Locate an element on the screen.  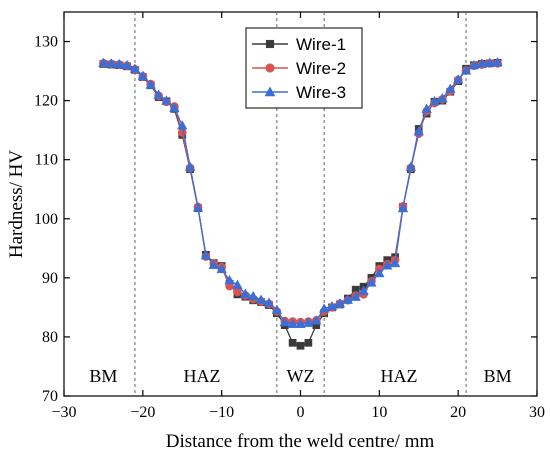
y-tick-label-5: 120 is located at coordinates (46, 101).